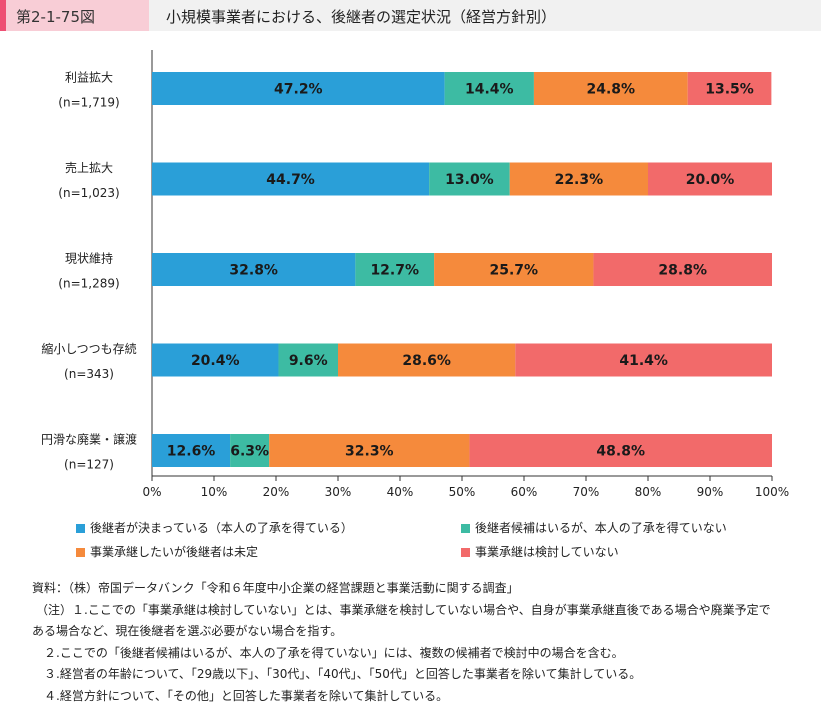 This screenshot has height=707, width=821. I want to click on x-tick-label: 100%, so click(772, 492).